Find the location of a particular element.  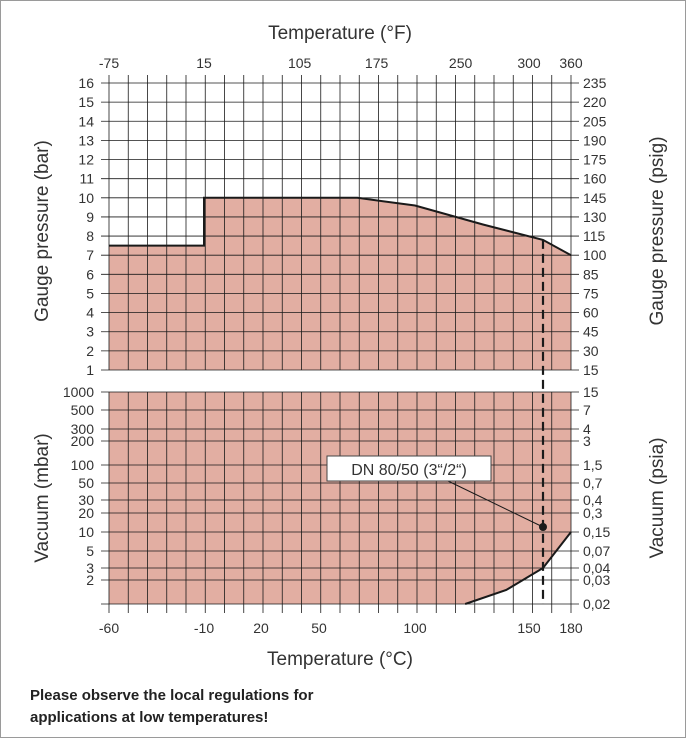

pressure-left-tick-label: 3 is located at coordinates (90, 332).